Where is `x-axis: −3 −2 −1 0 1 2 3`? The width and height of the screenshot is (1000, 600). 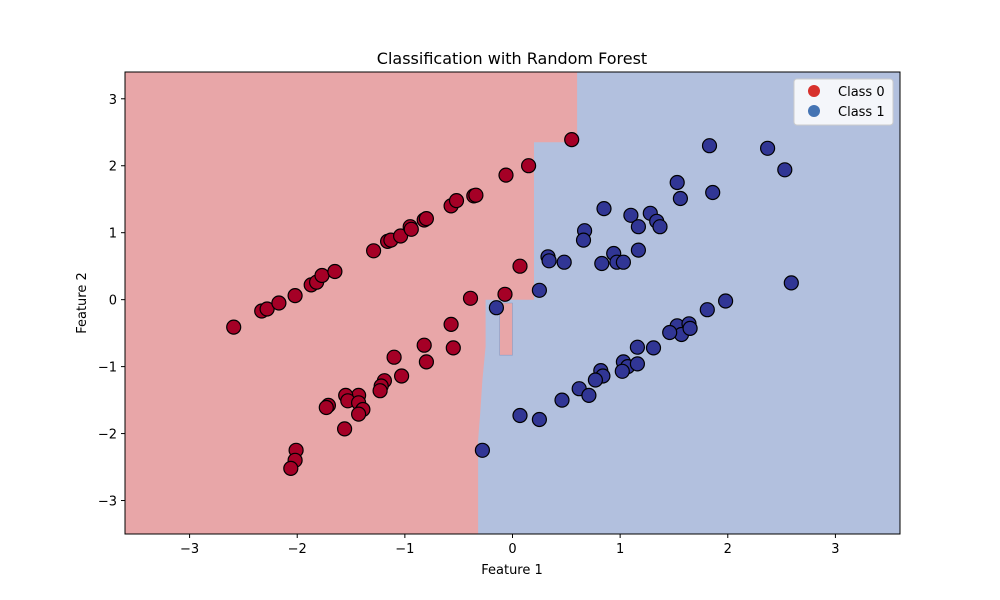 x-axis: −3 −2 −1 0 1 2 3 is located at coordinates (510, 545).